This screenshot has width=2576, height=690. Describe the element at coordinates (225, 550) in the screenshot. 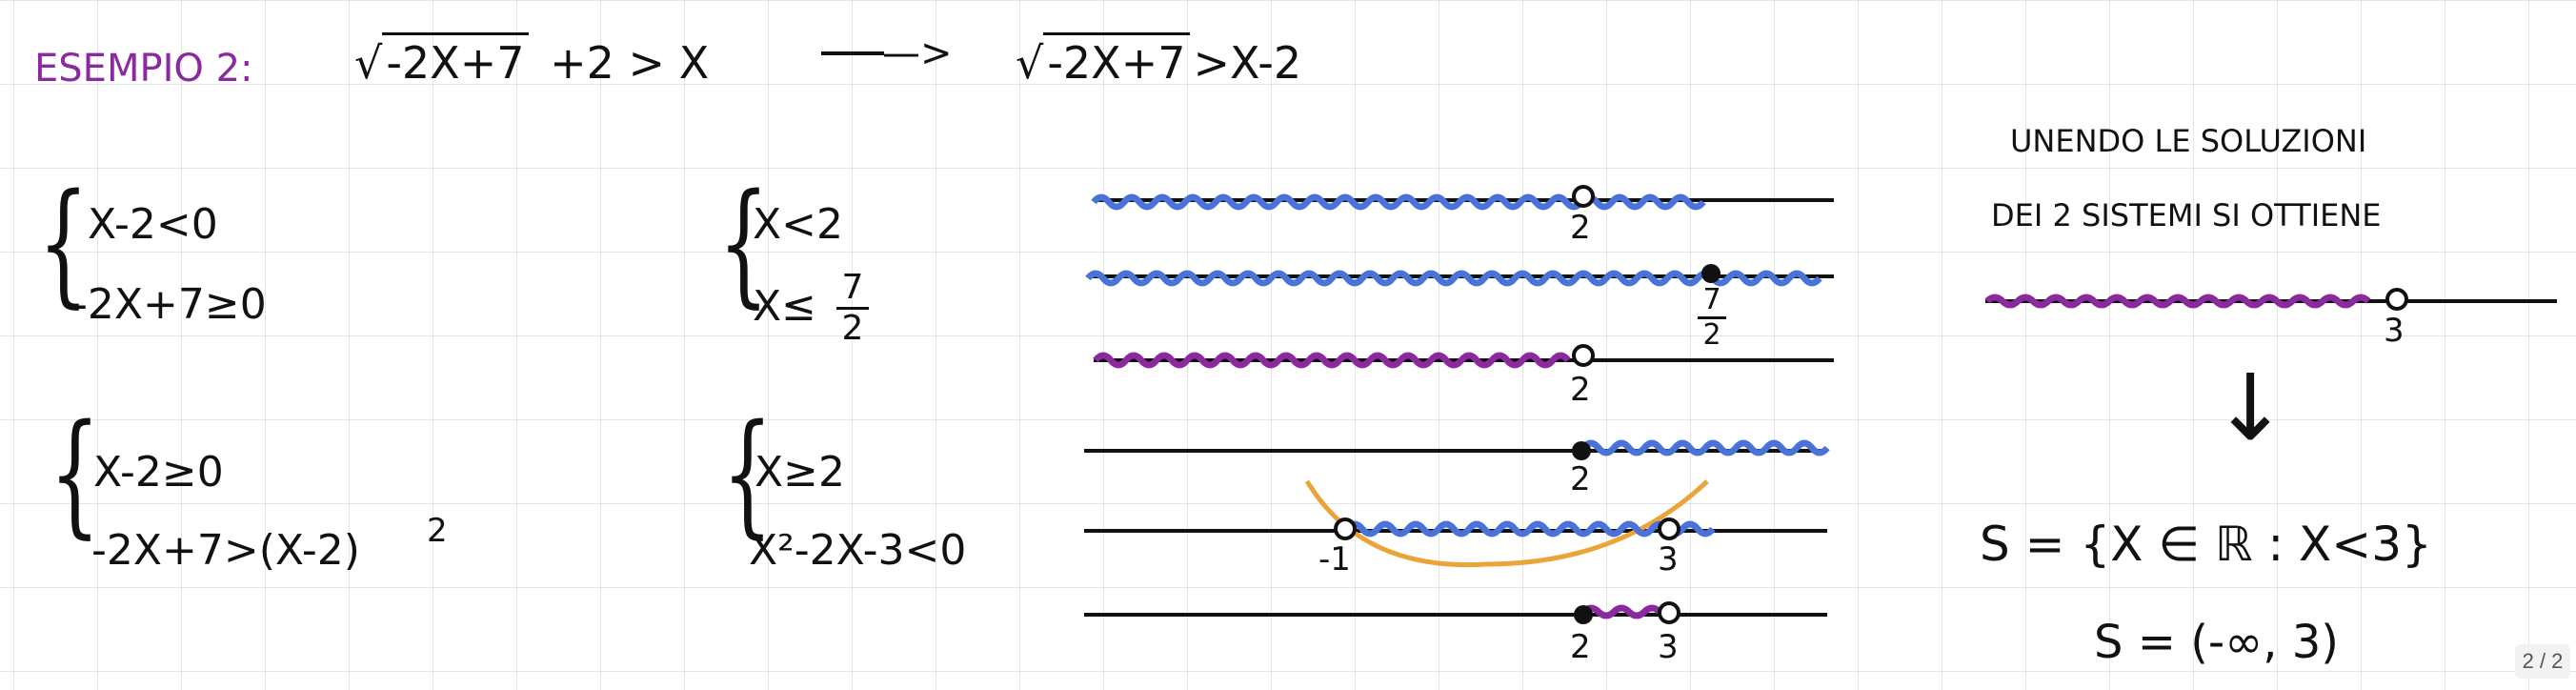

I see `system2-line2: -2X+7>(X-2)` at that location.